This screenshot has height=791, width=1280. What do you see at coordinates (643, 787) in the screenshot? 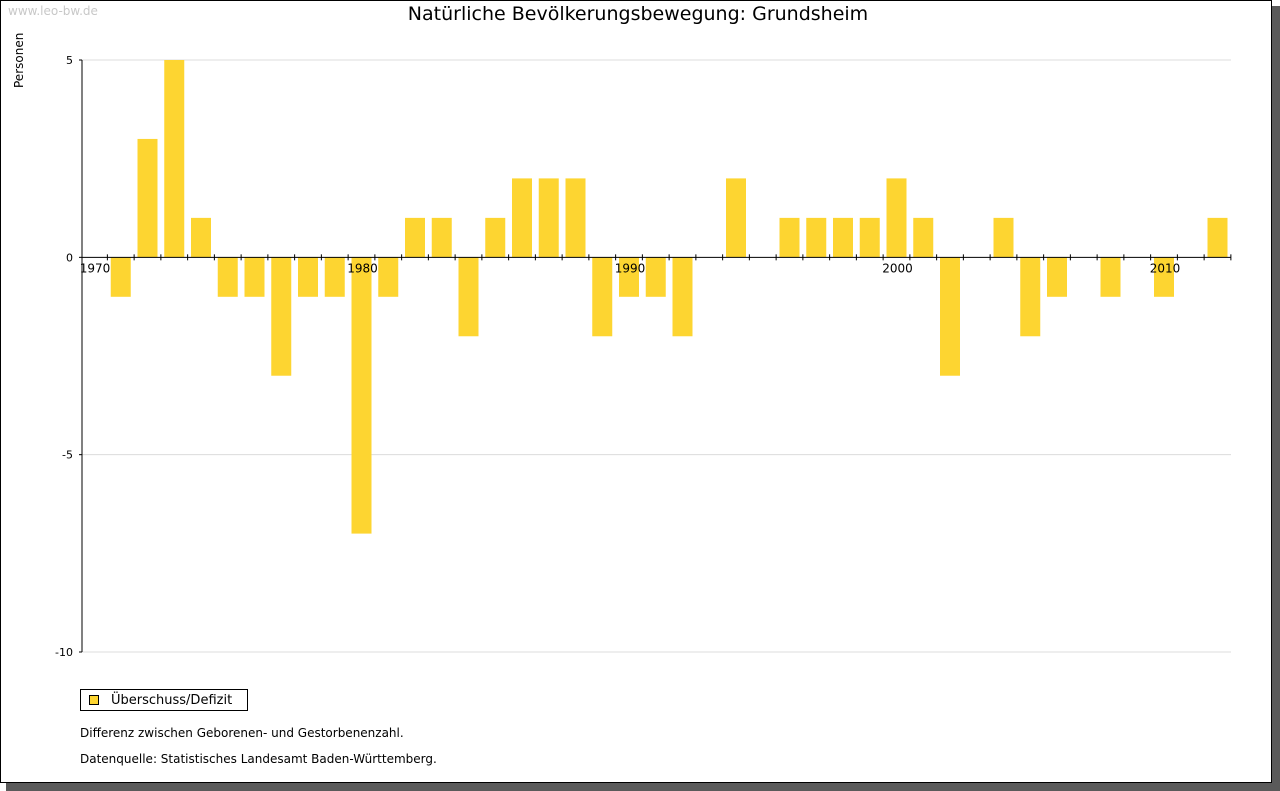
I see `frame-shadow-bottom` at bounding box center [643, 787].